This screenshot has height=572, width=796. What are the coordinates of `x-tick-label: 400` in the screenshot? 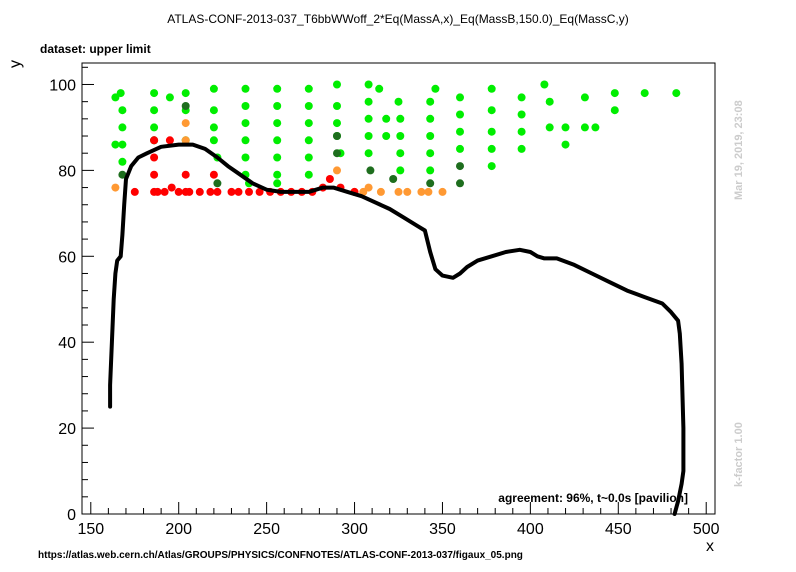 It's located at (530, 529).